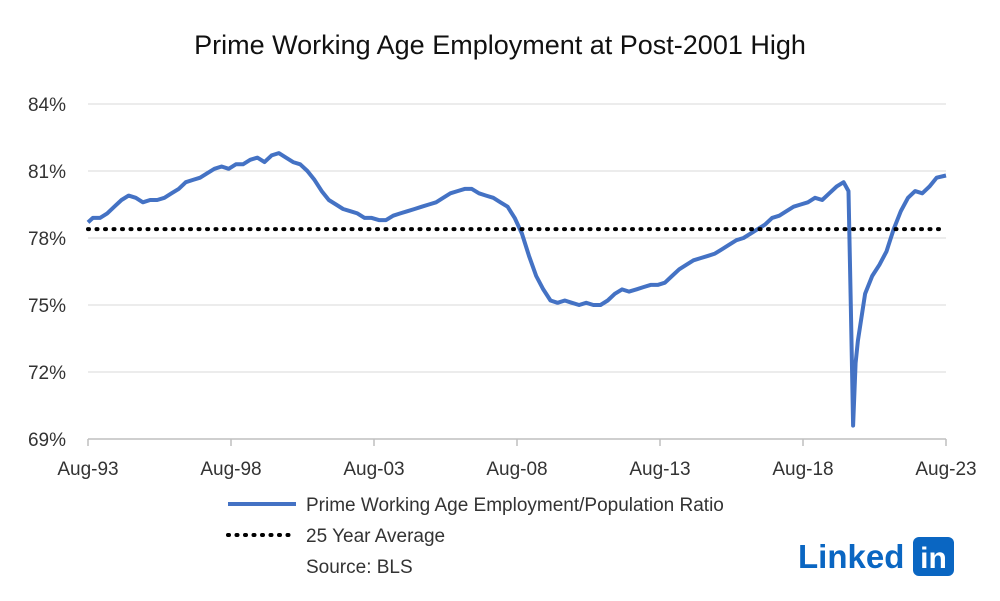 The image size is (1000, 601). I want to click on x-tick-label-Aug-23: Aug-23, so click(945, 469).